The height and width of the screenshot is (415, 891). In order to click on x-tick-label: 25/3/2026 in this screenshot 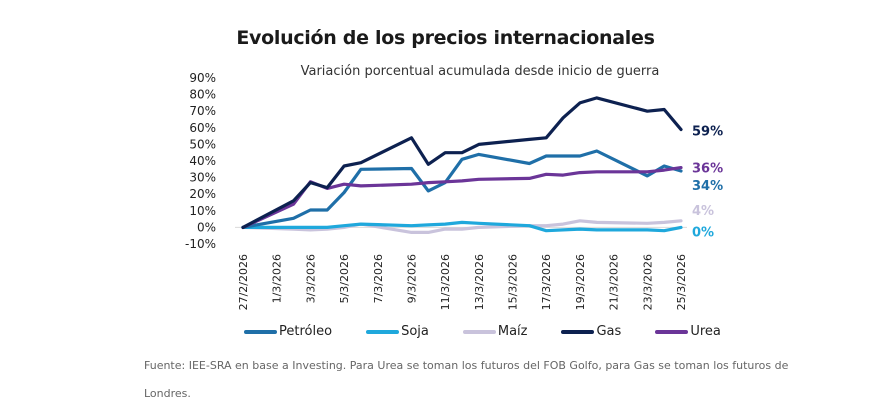, I will do `click(681, 282)`.